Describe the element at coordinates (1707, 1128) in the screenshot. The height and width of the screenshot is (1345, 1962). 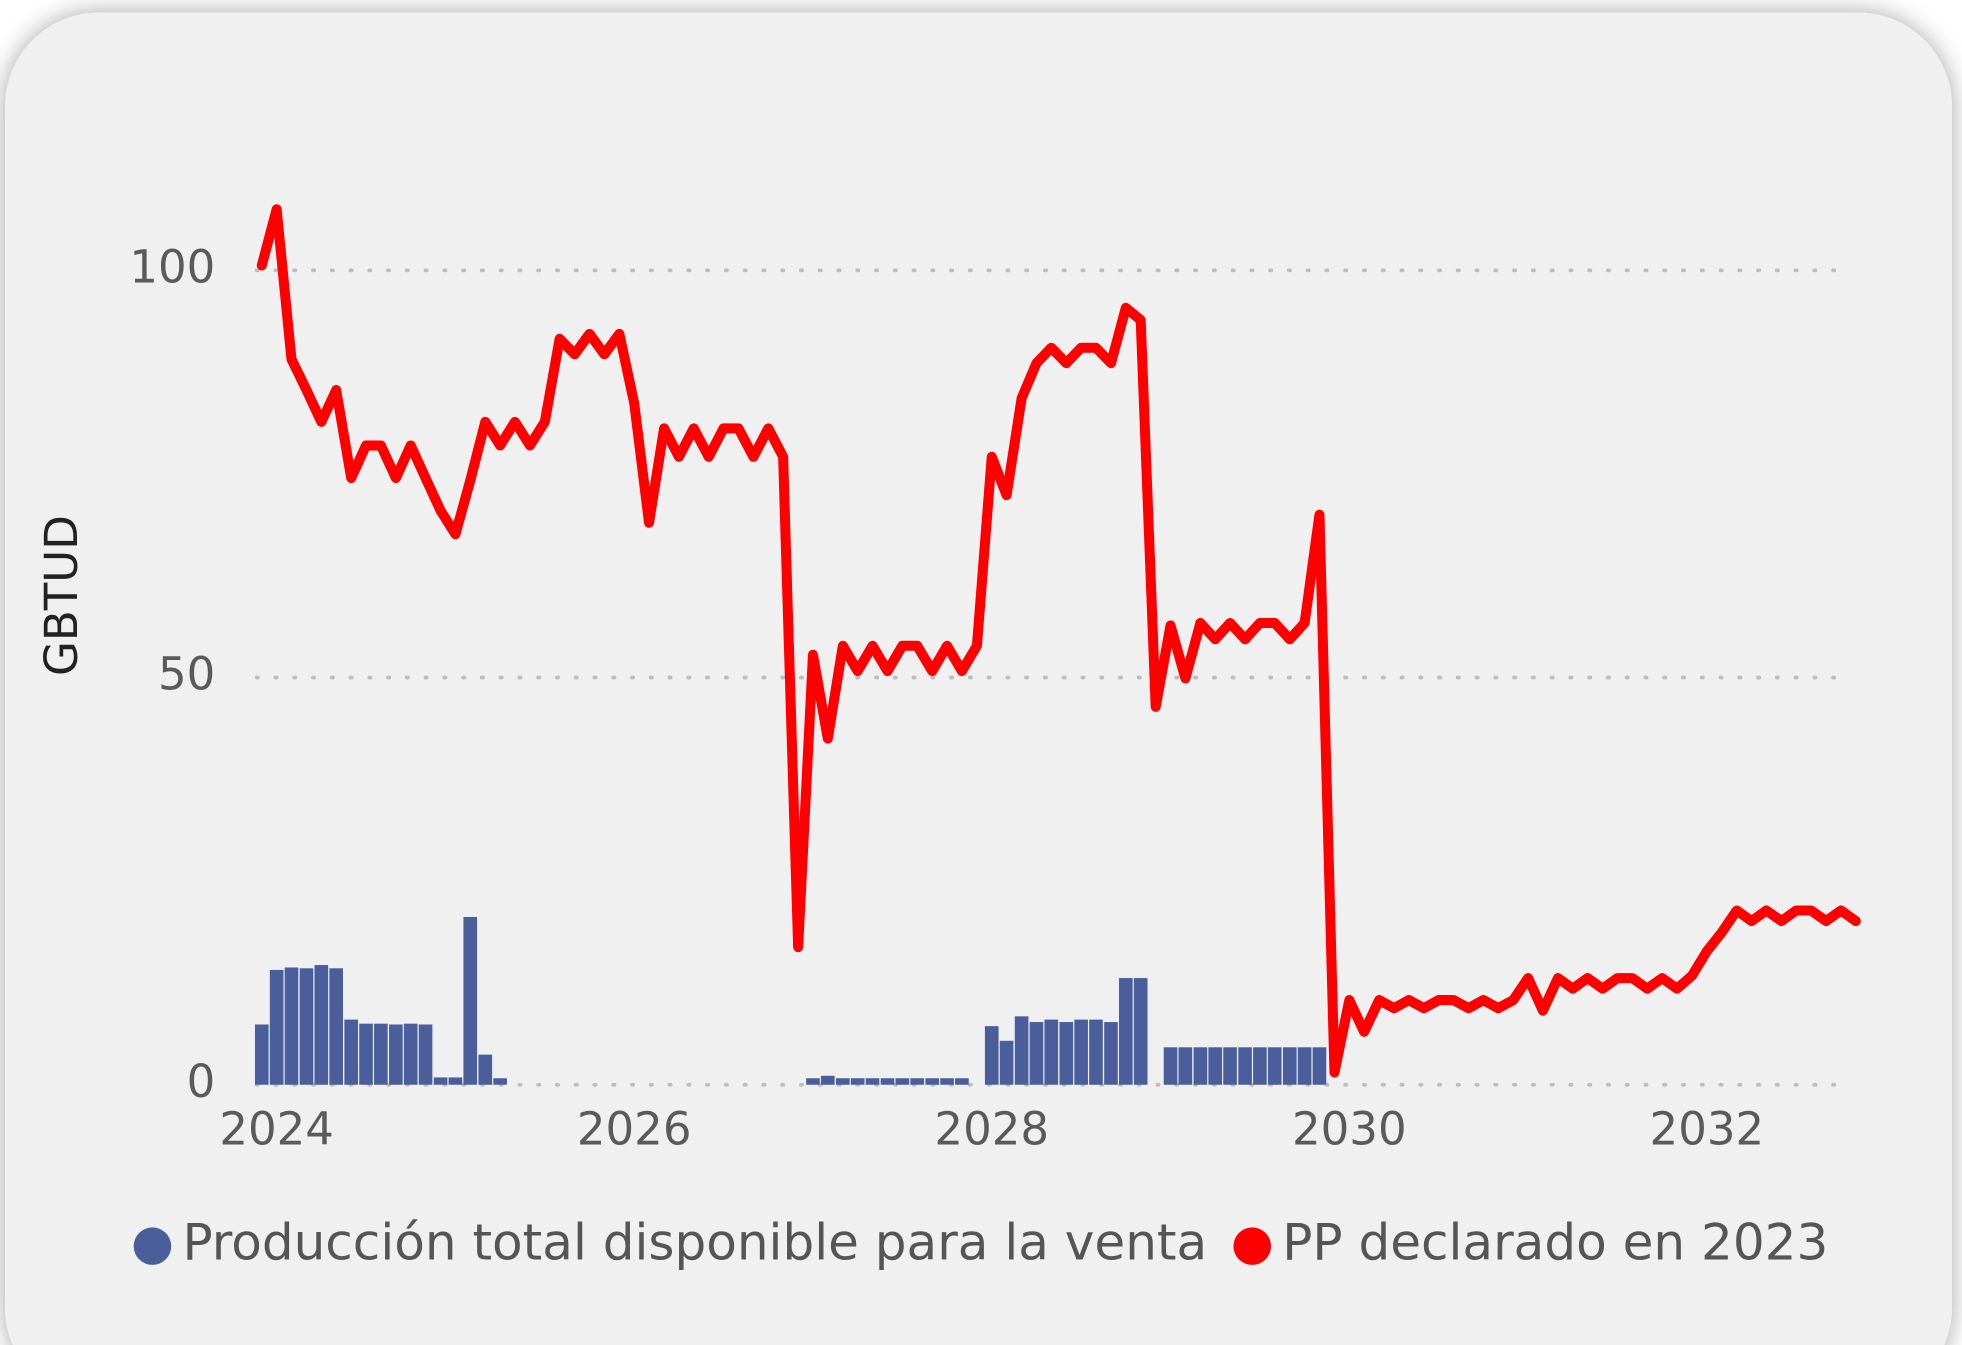
I see `x-tick-label: 2032` at that location.